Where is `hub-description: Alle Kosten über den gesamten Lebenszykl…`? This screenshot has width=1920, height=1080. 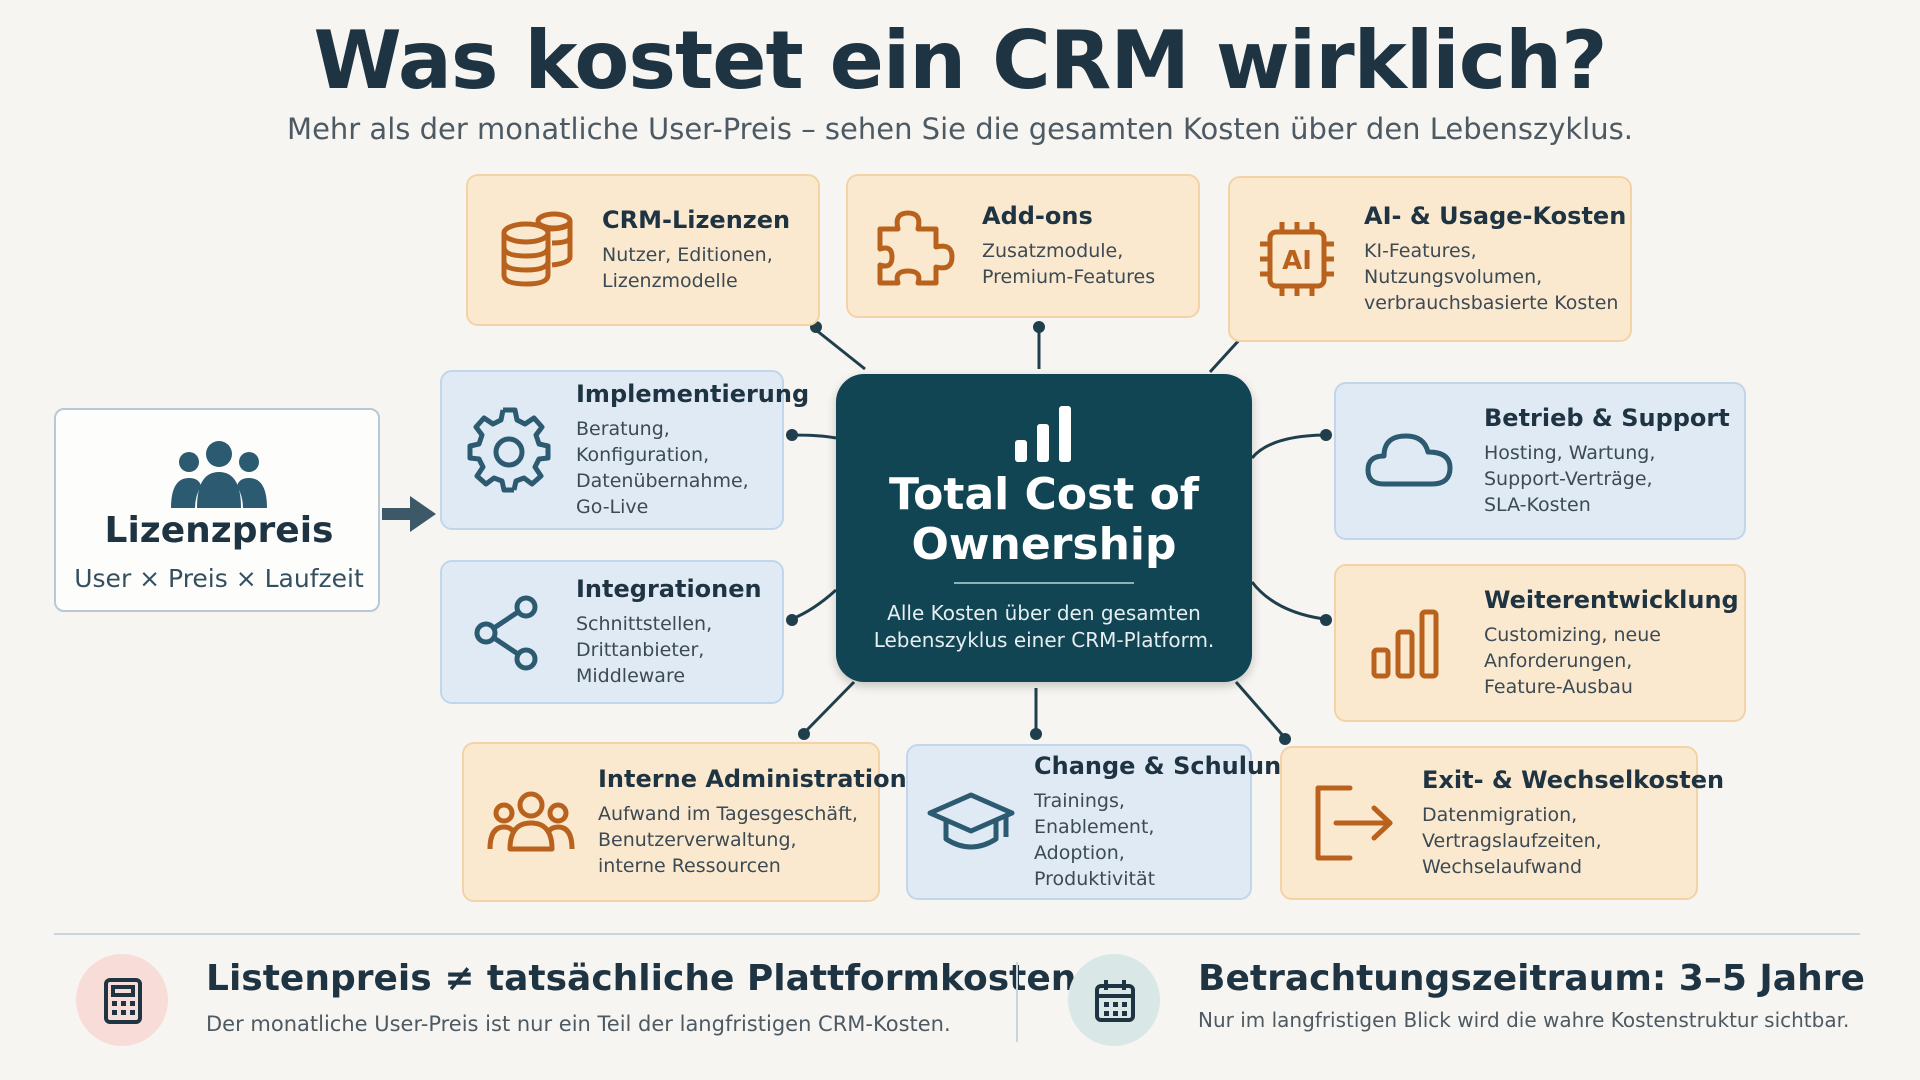 hub-description: Alle Kosten über den gesamten Lebenszykl… is located at coordinates (1044, 626).